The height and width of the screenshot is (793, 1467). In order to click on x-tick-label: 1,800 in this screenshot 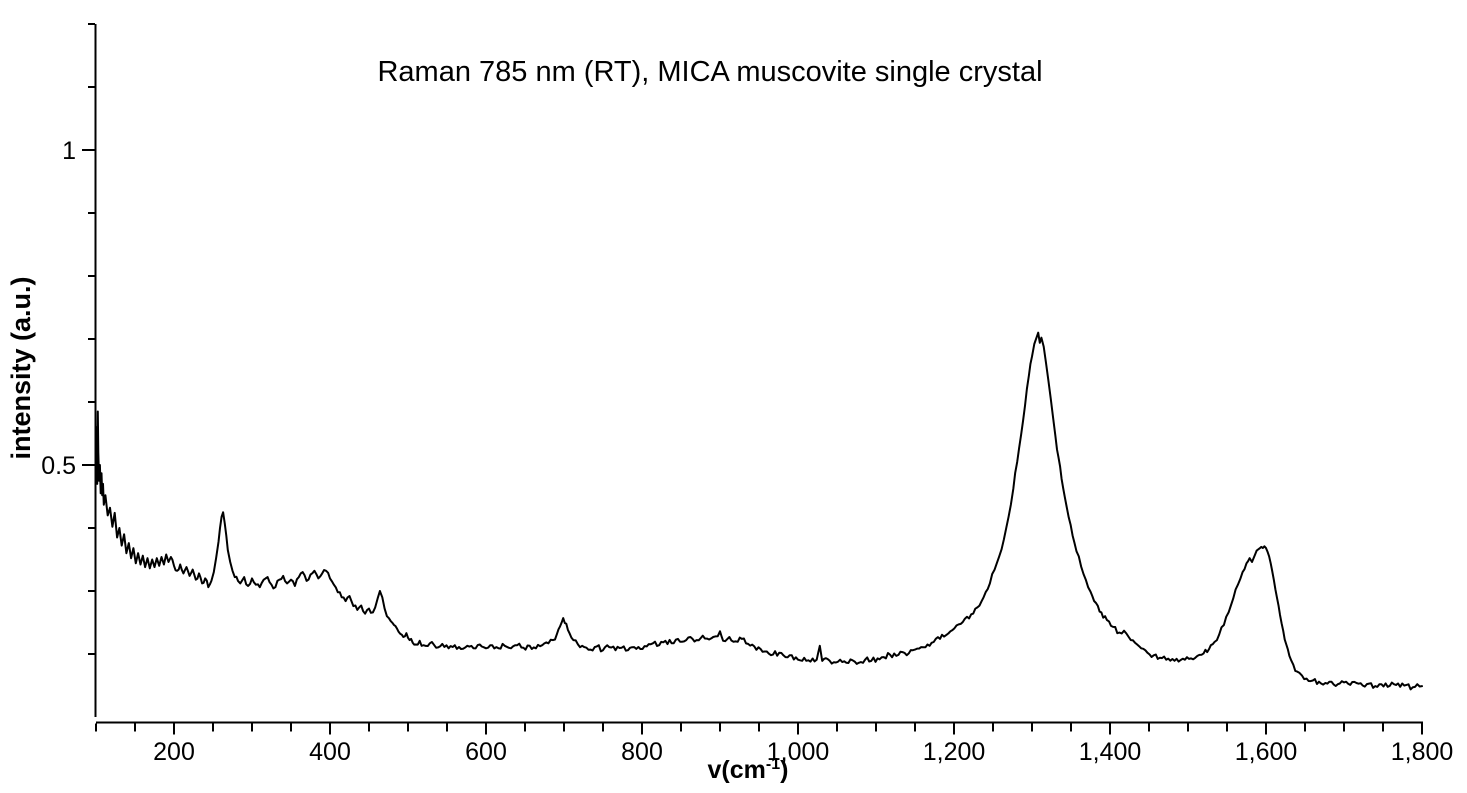, I will do `click(1422, 752)`.